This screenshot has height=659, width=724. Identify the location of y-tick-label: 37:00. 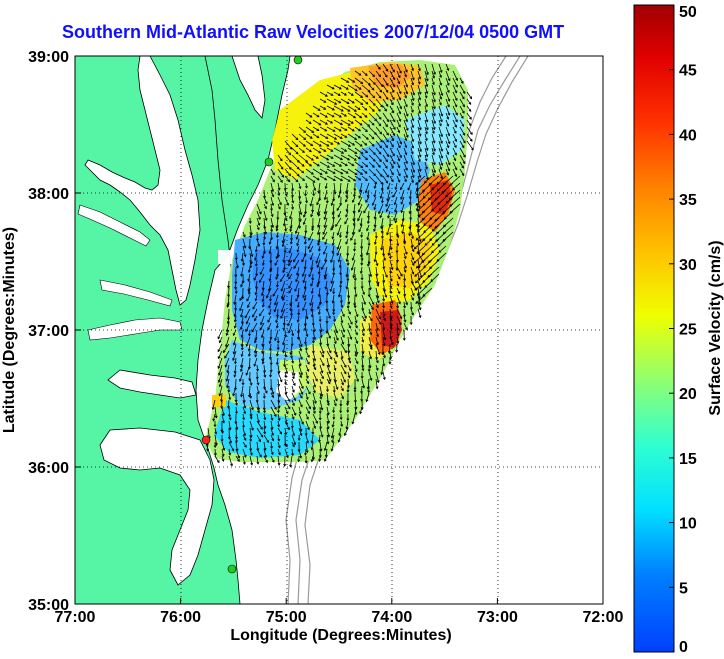
(48, 331).